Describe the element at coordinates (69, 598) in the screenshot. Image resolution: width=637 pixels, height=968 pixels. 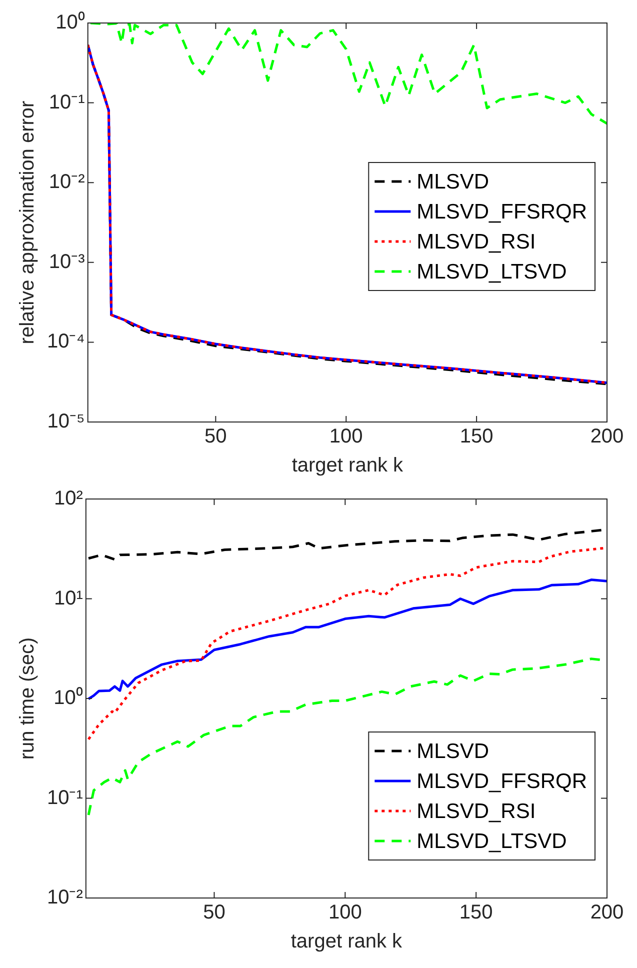
I see `y-tick-label: 10¹` at that location.